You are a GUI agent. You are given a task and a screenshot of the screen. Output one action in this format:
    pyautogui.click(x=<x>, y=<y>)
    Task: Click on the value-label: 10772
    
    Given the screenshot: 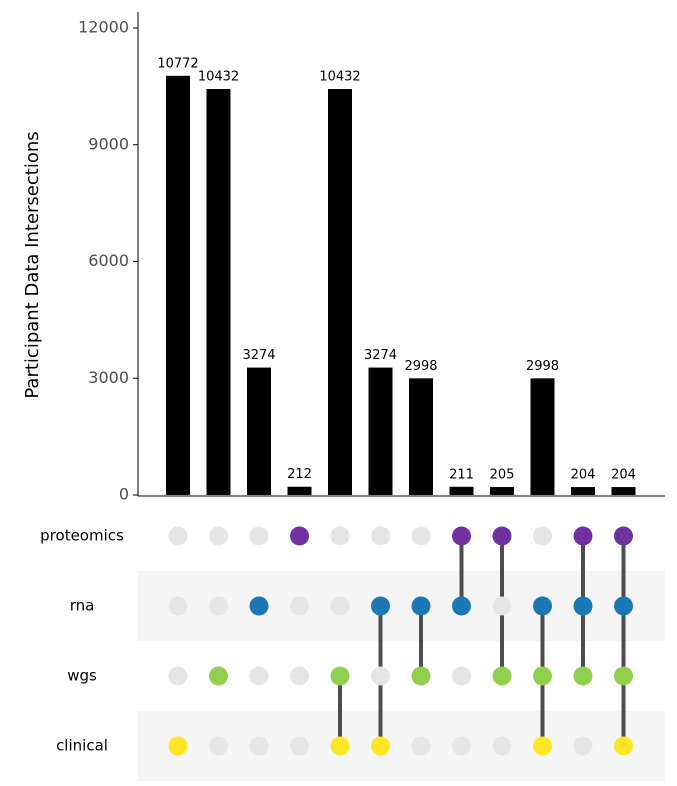 What is the action you would take?
    pyautogui.click(x=177, y=63)
    